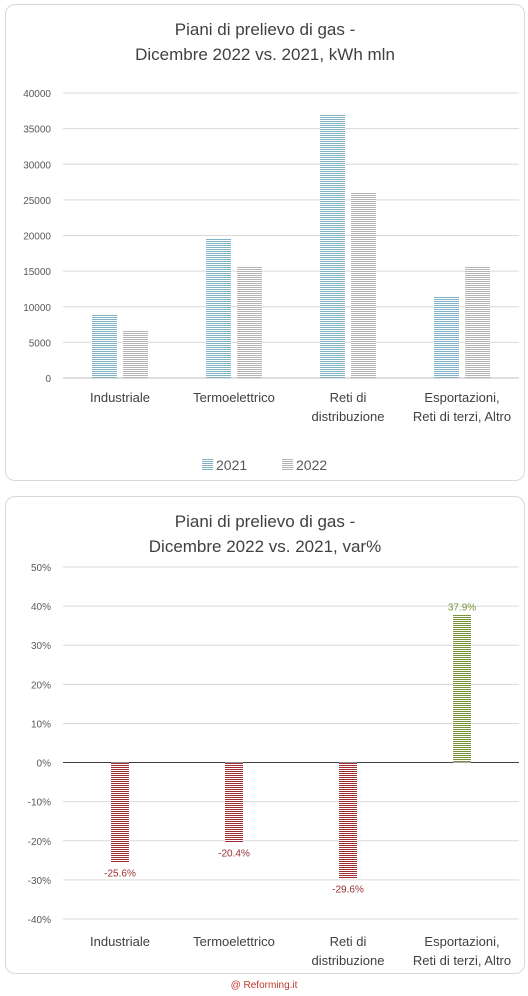 The image size is (528, 996). Describe the element at coordinates (37, 130) in the screenshot. I see `y-tick-label: 35000` at that location.